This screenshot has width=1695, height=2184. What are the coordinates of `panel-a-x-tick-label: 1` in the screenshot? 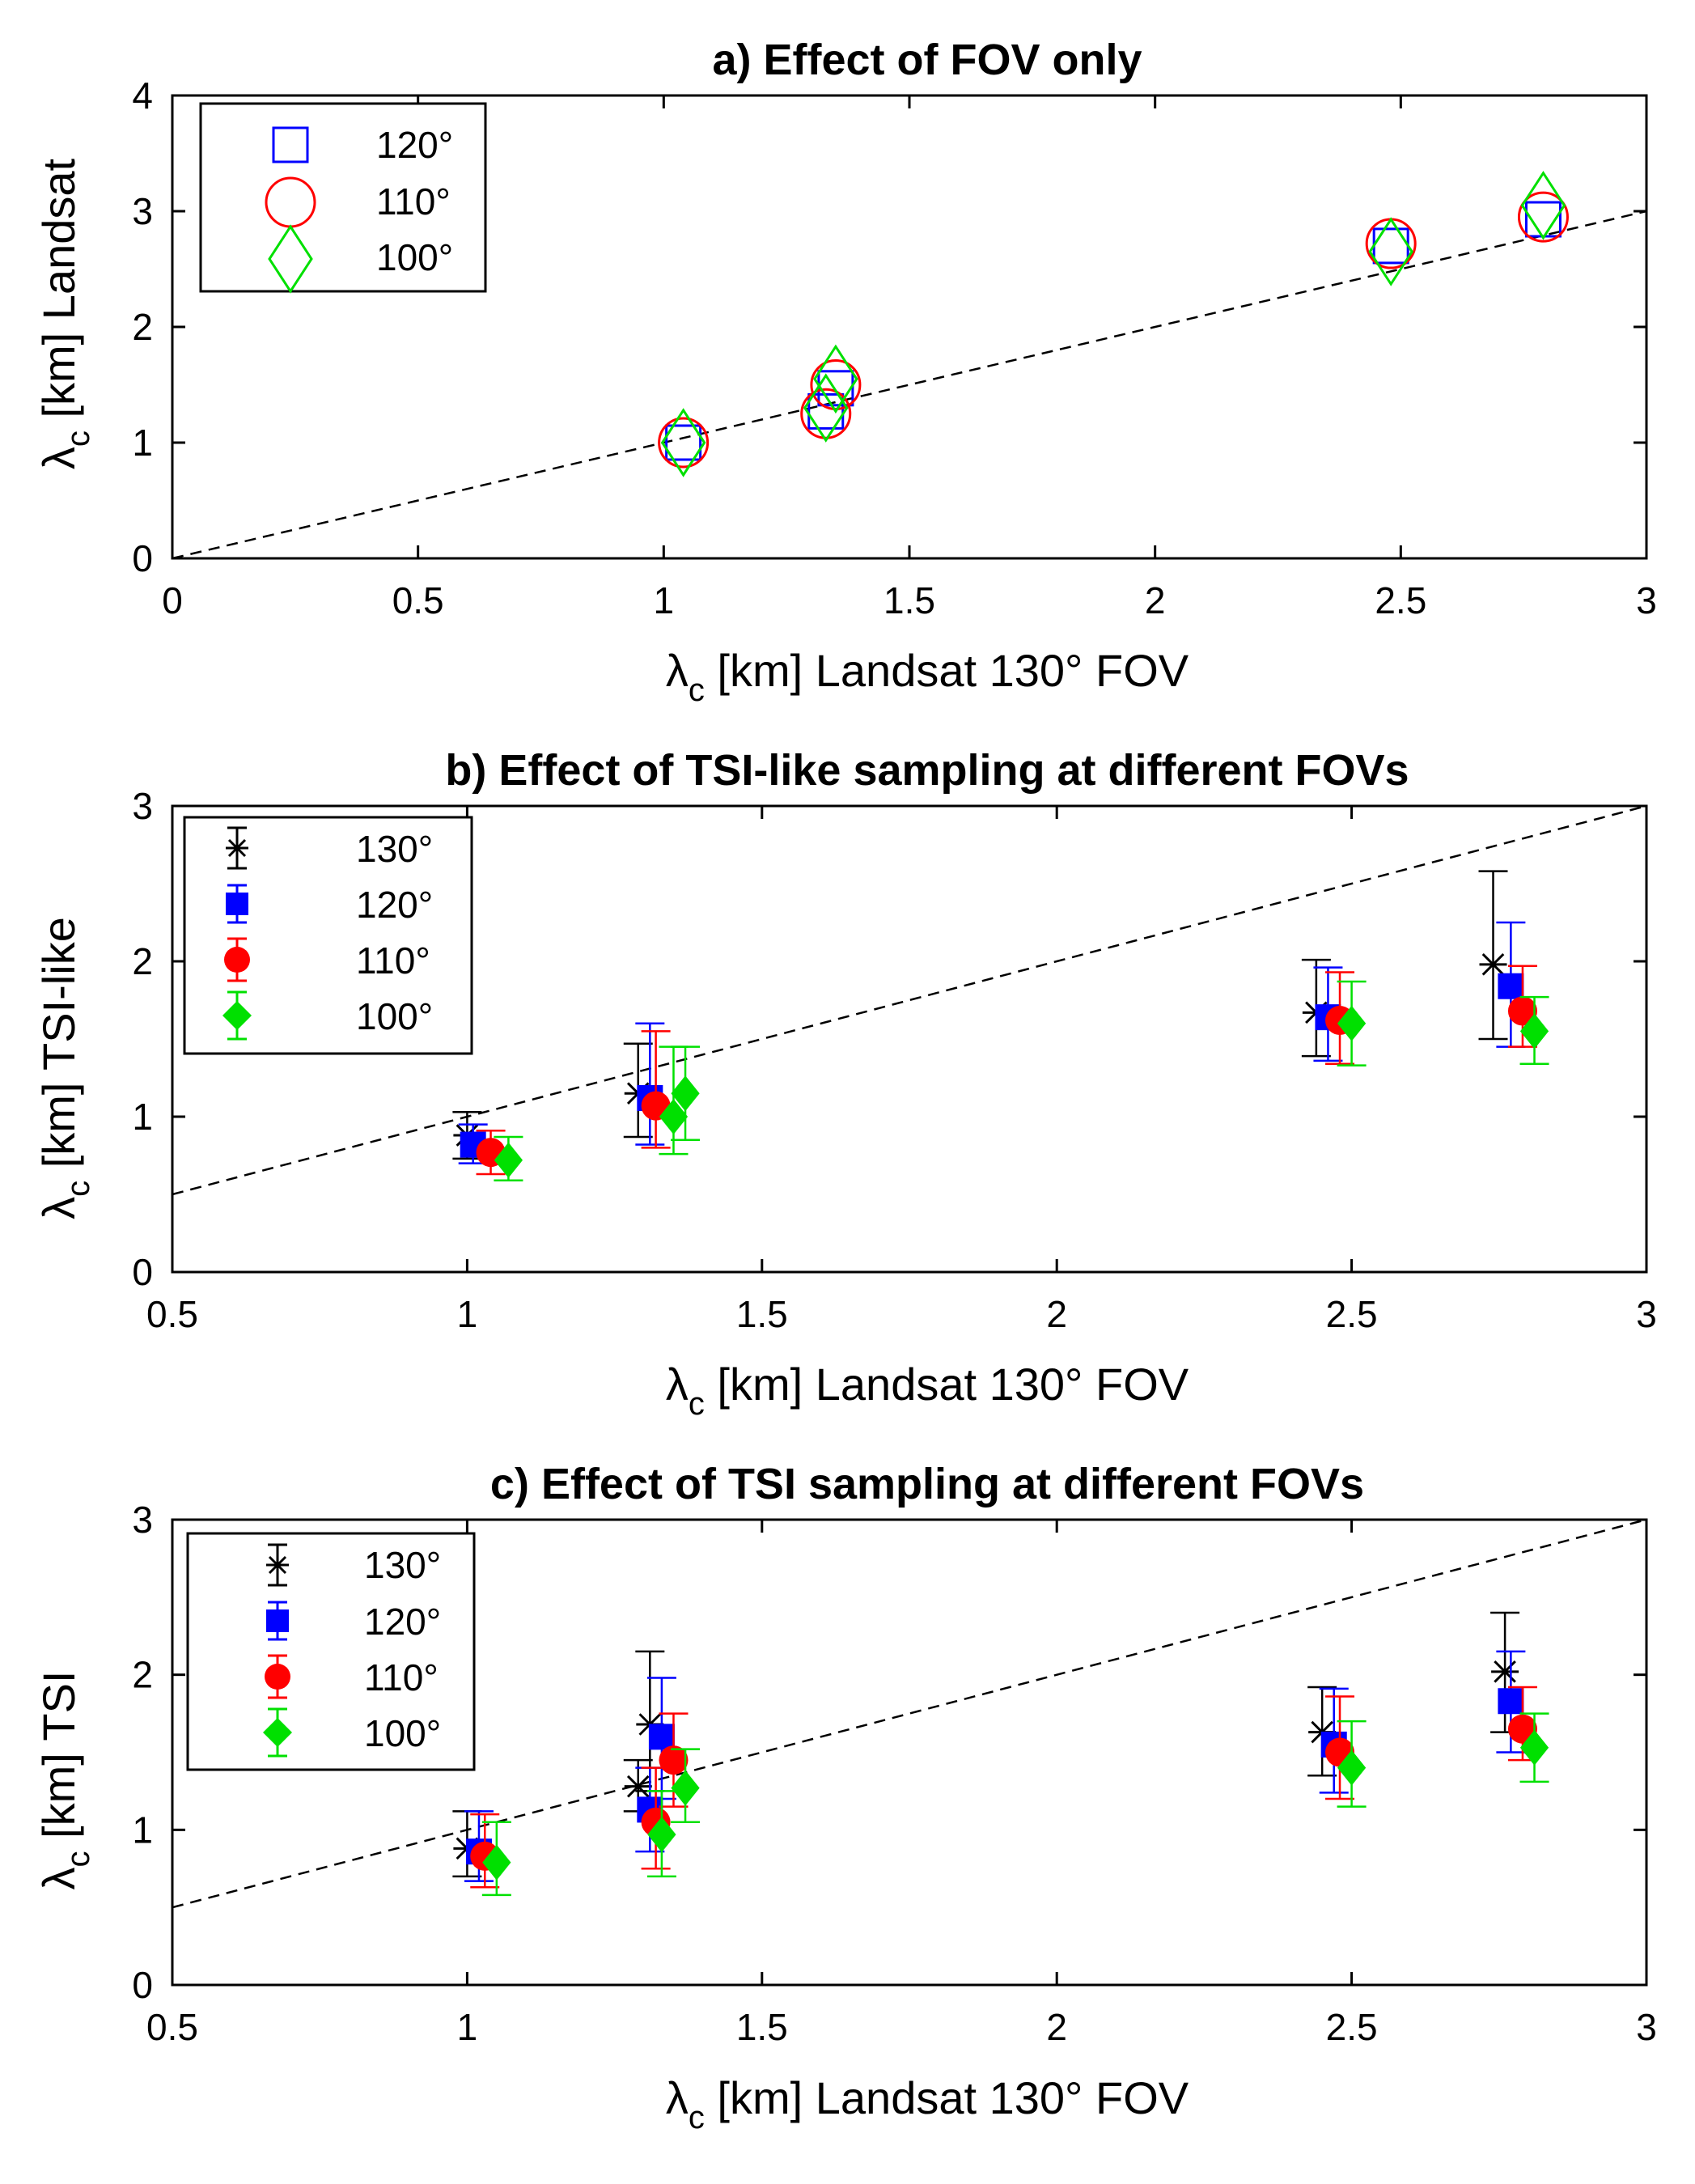 It's located at (664, 600).